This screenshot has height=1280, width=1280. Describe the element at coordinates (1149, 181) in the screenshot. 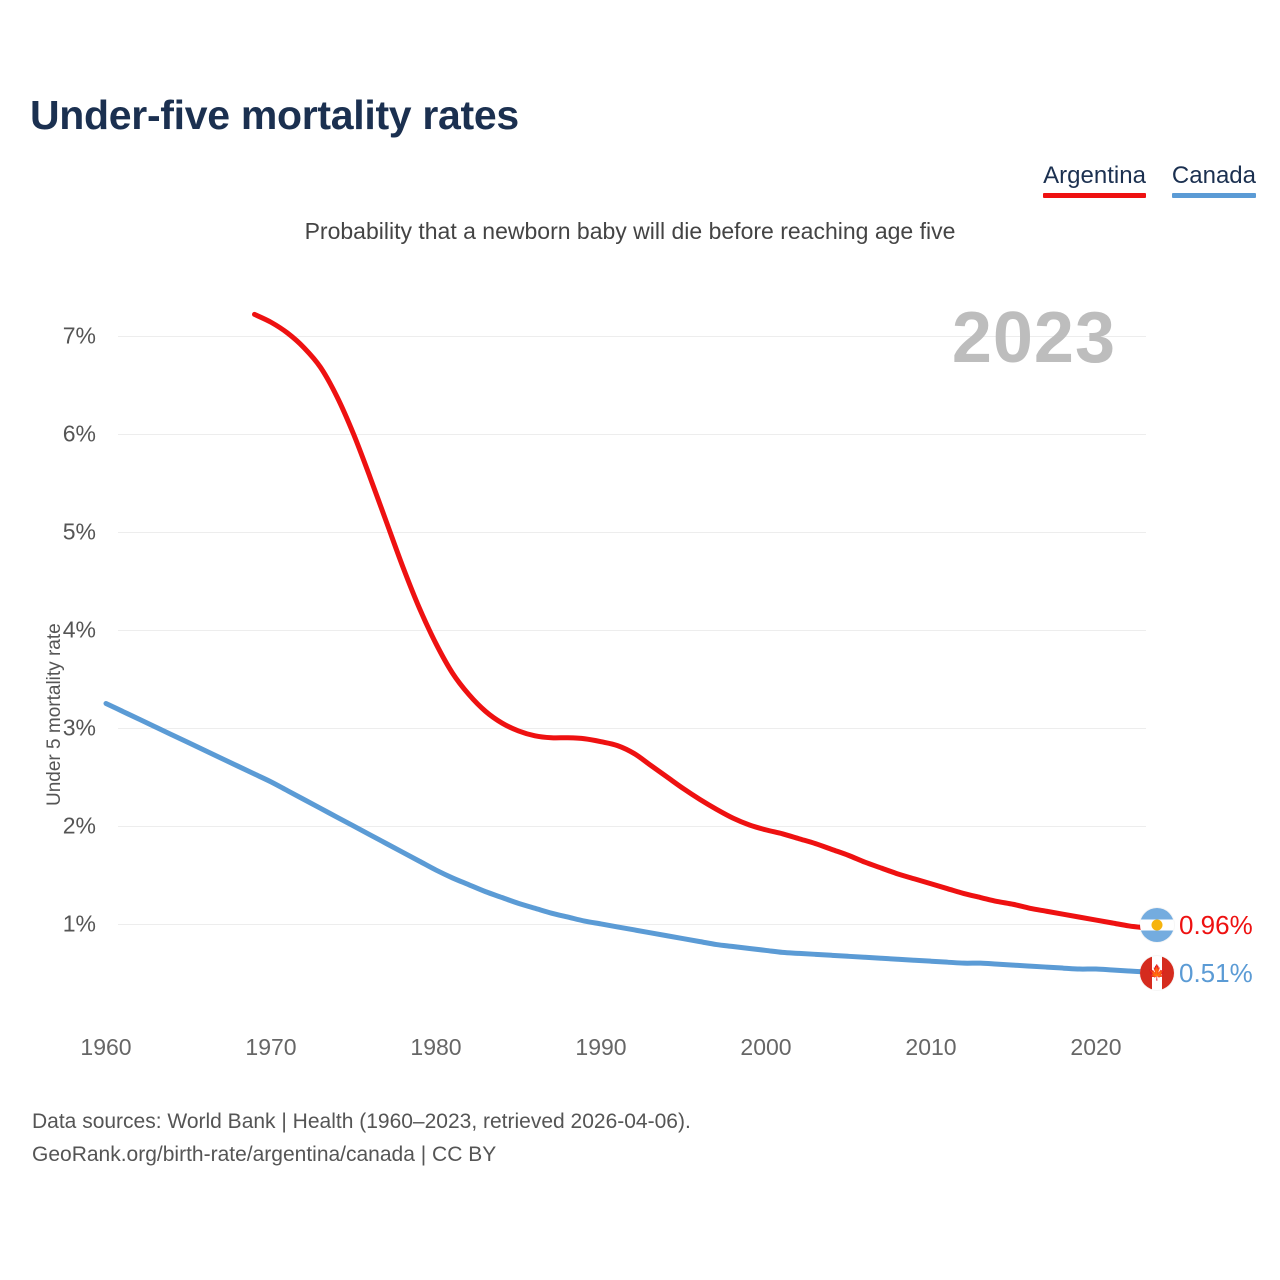

I see `legend: Argentina Canada` at that location.